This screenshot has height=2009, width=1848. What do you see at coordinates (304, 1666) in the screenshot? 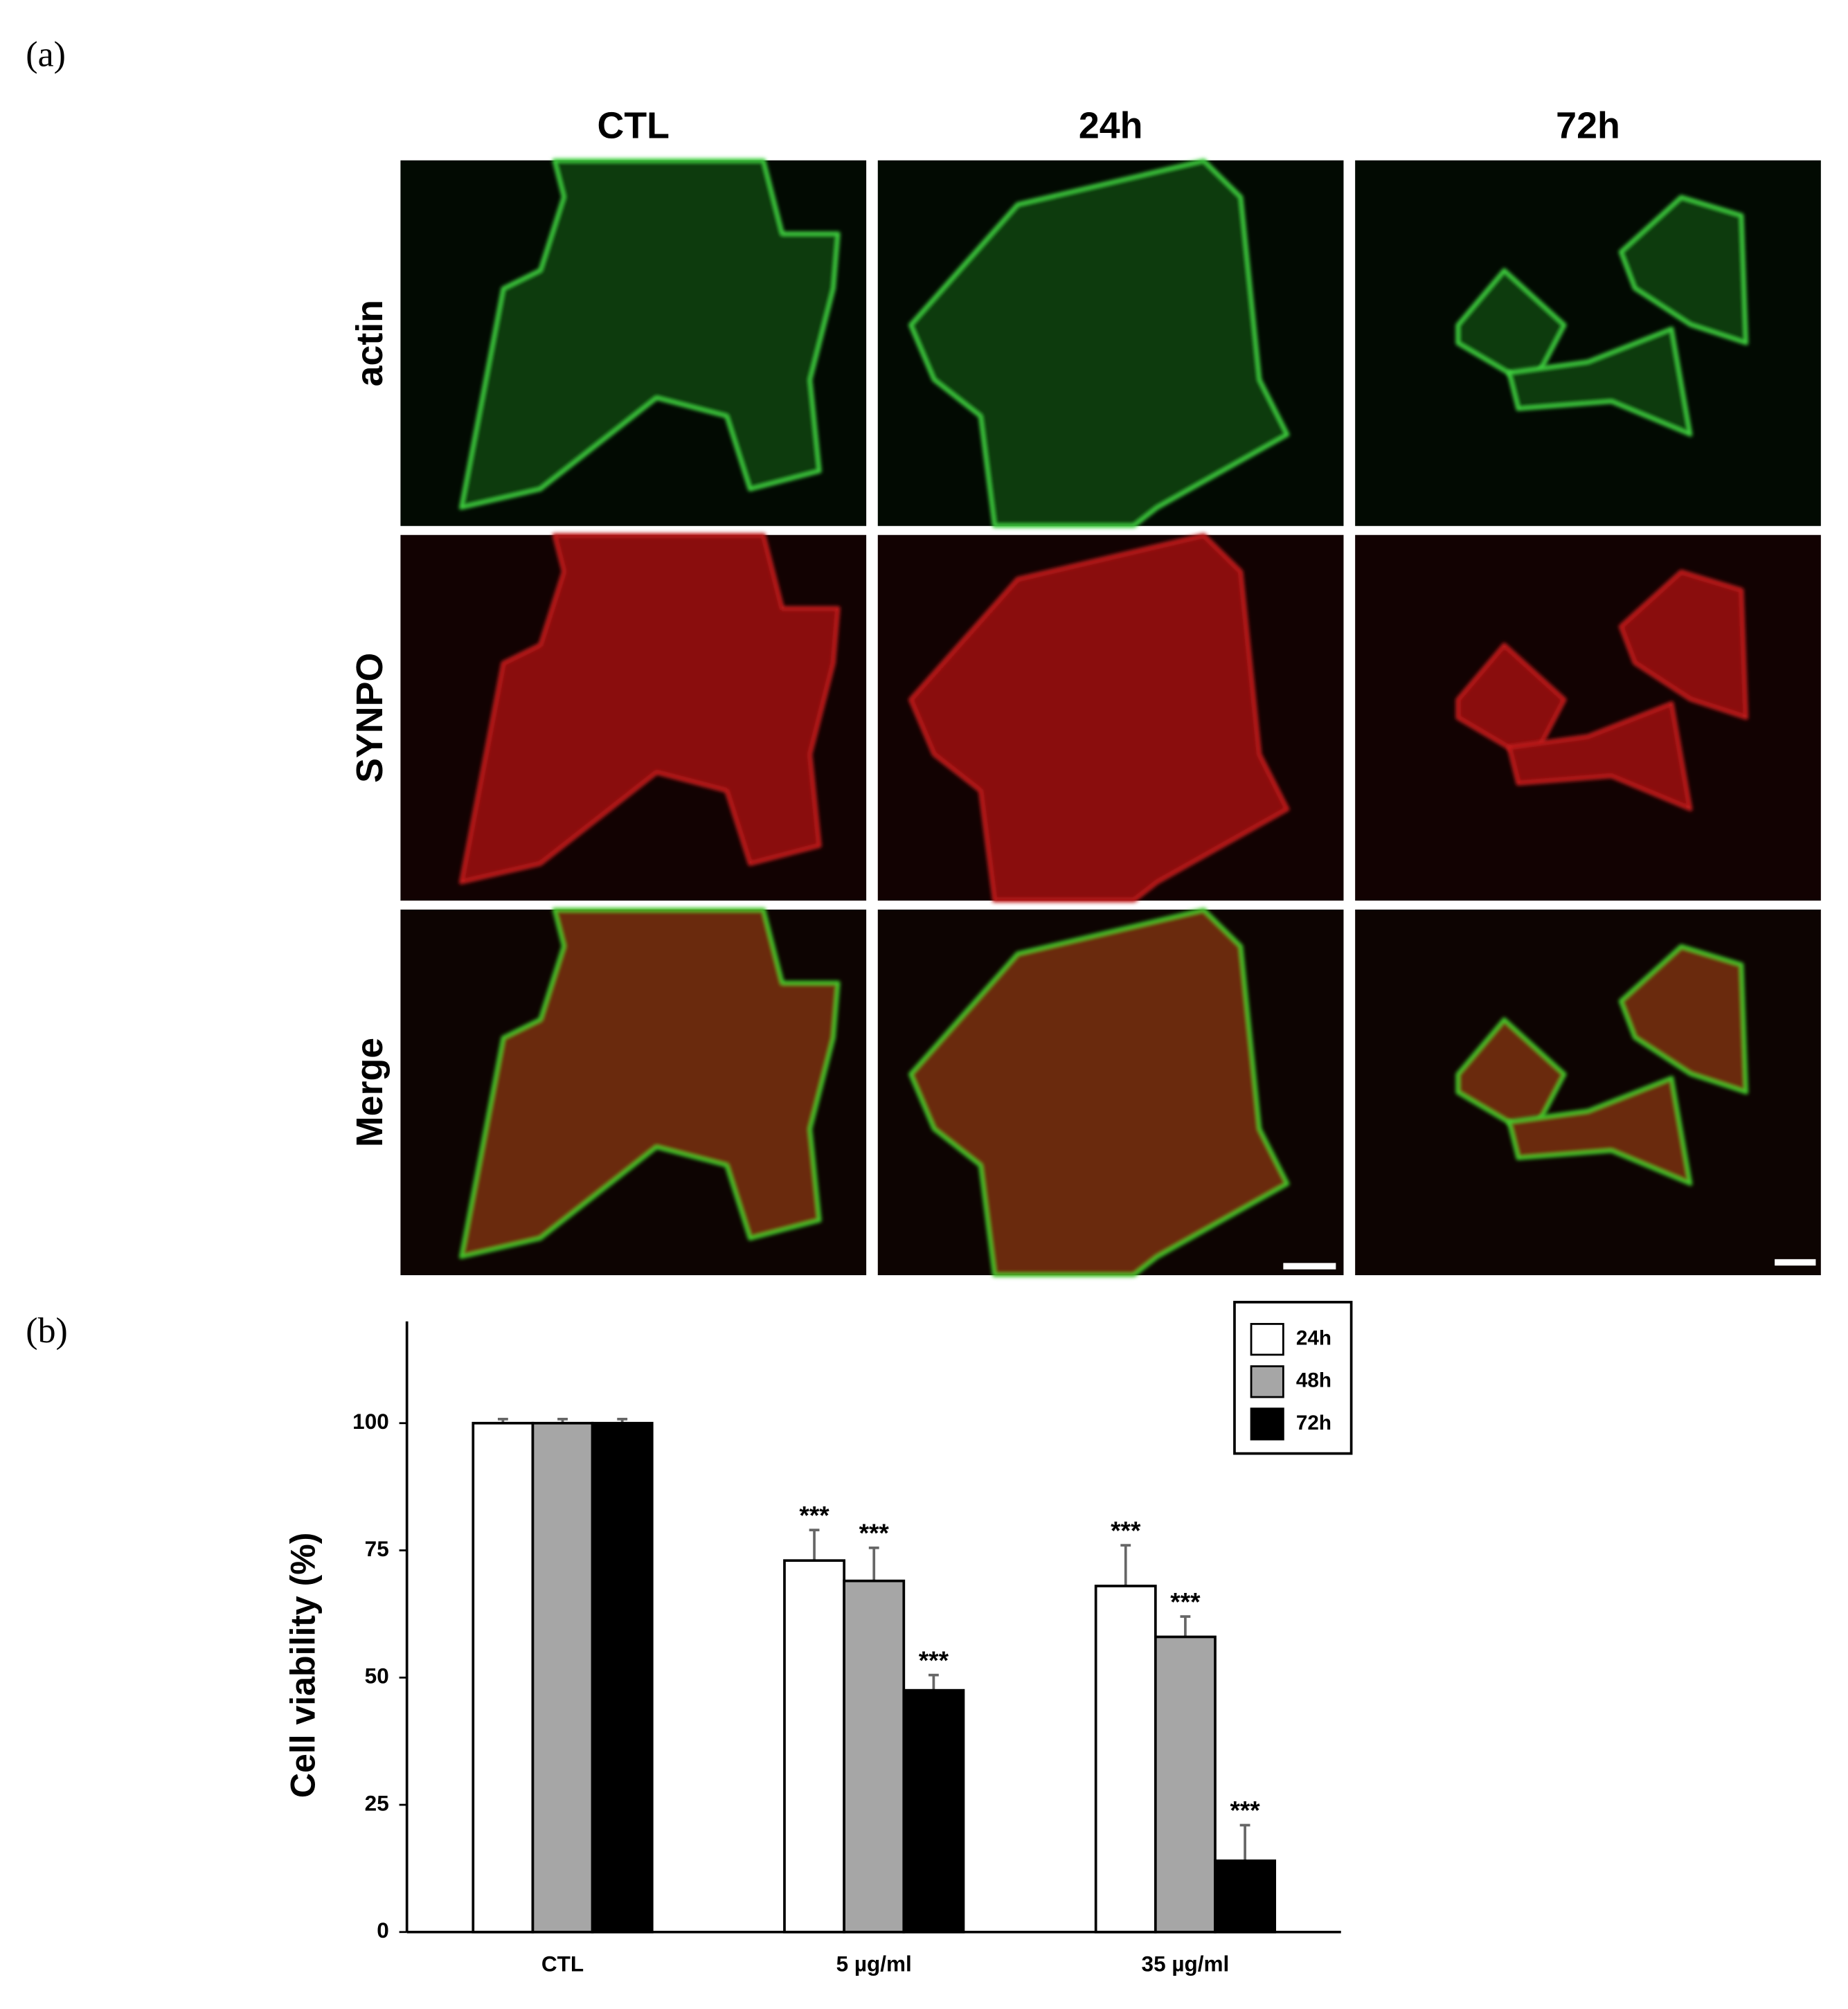
I see `y-axis-label: Cell viability (%)` at bounding box center [304, 1666].